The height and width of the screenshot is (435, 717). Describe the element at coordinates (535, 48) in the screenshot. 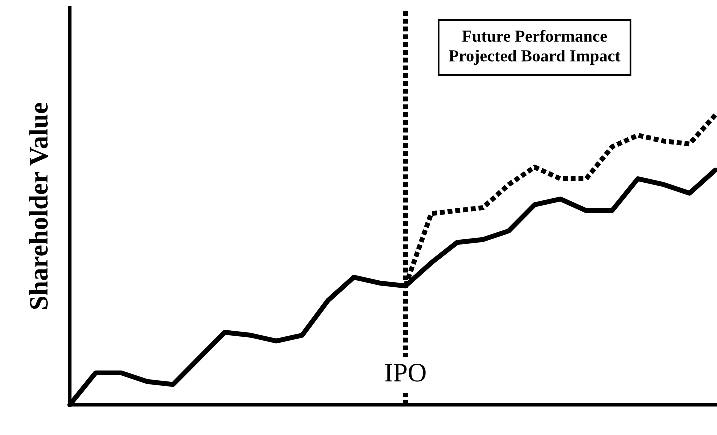

I see `text: Future Performance Projected Board Impact` at that location.